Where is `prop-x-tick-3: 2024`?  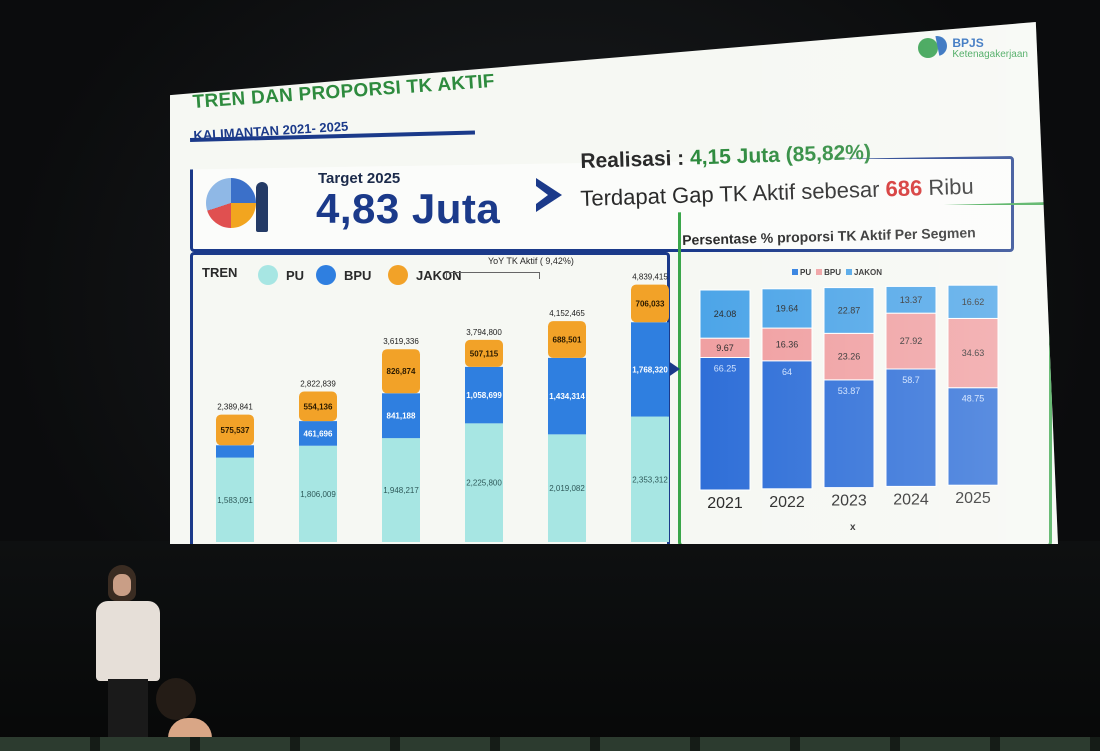 prop-x-tick-3: 2024 is located at coordinates (911, 499).